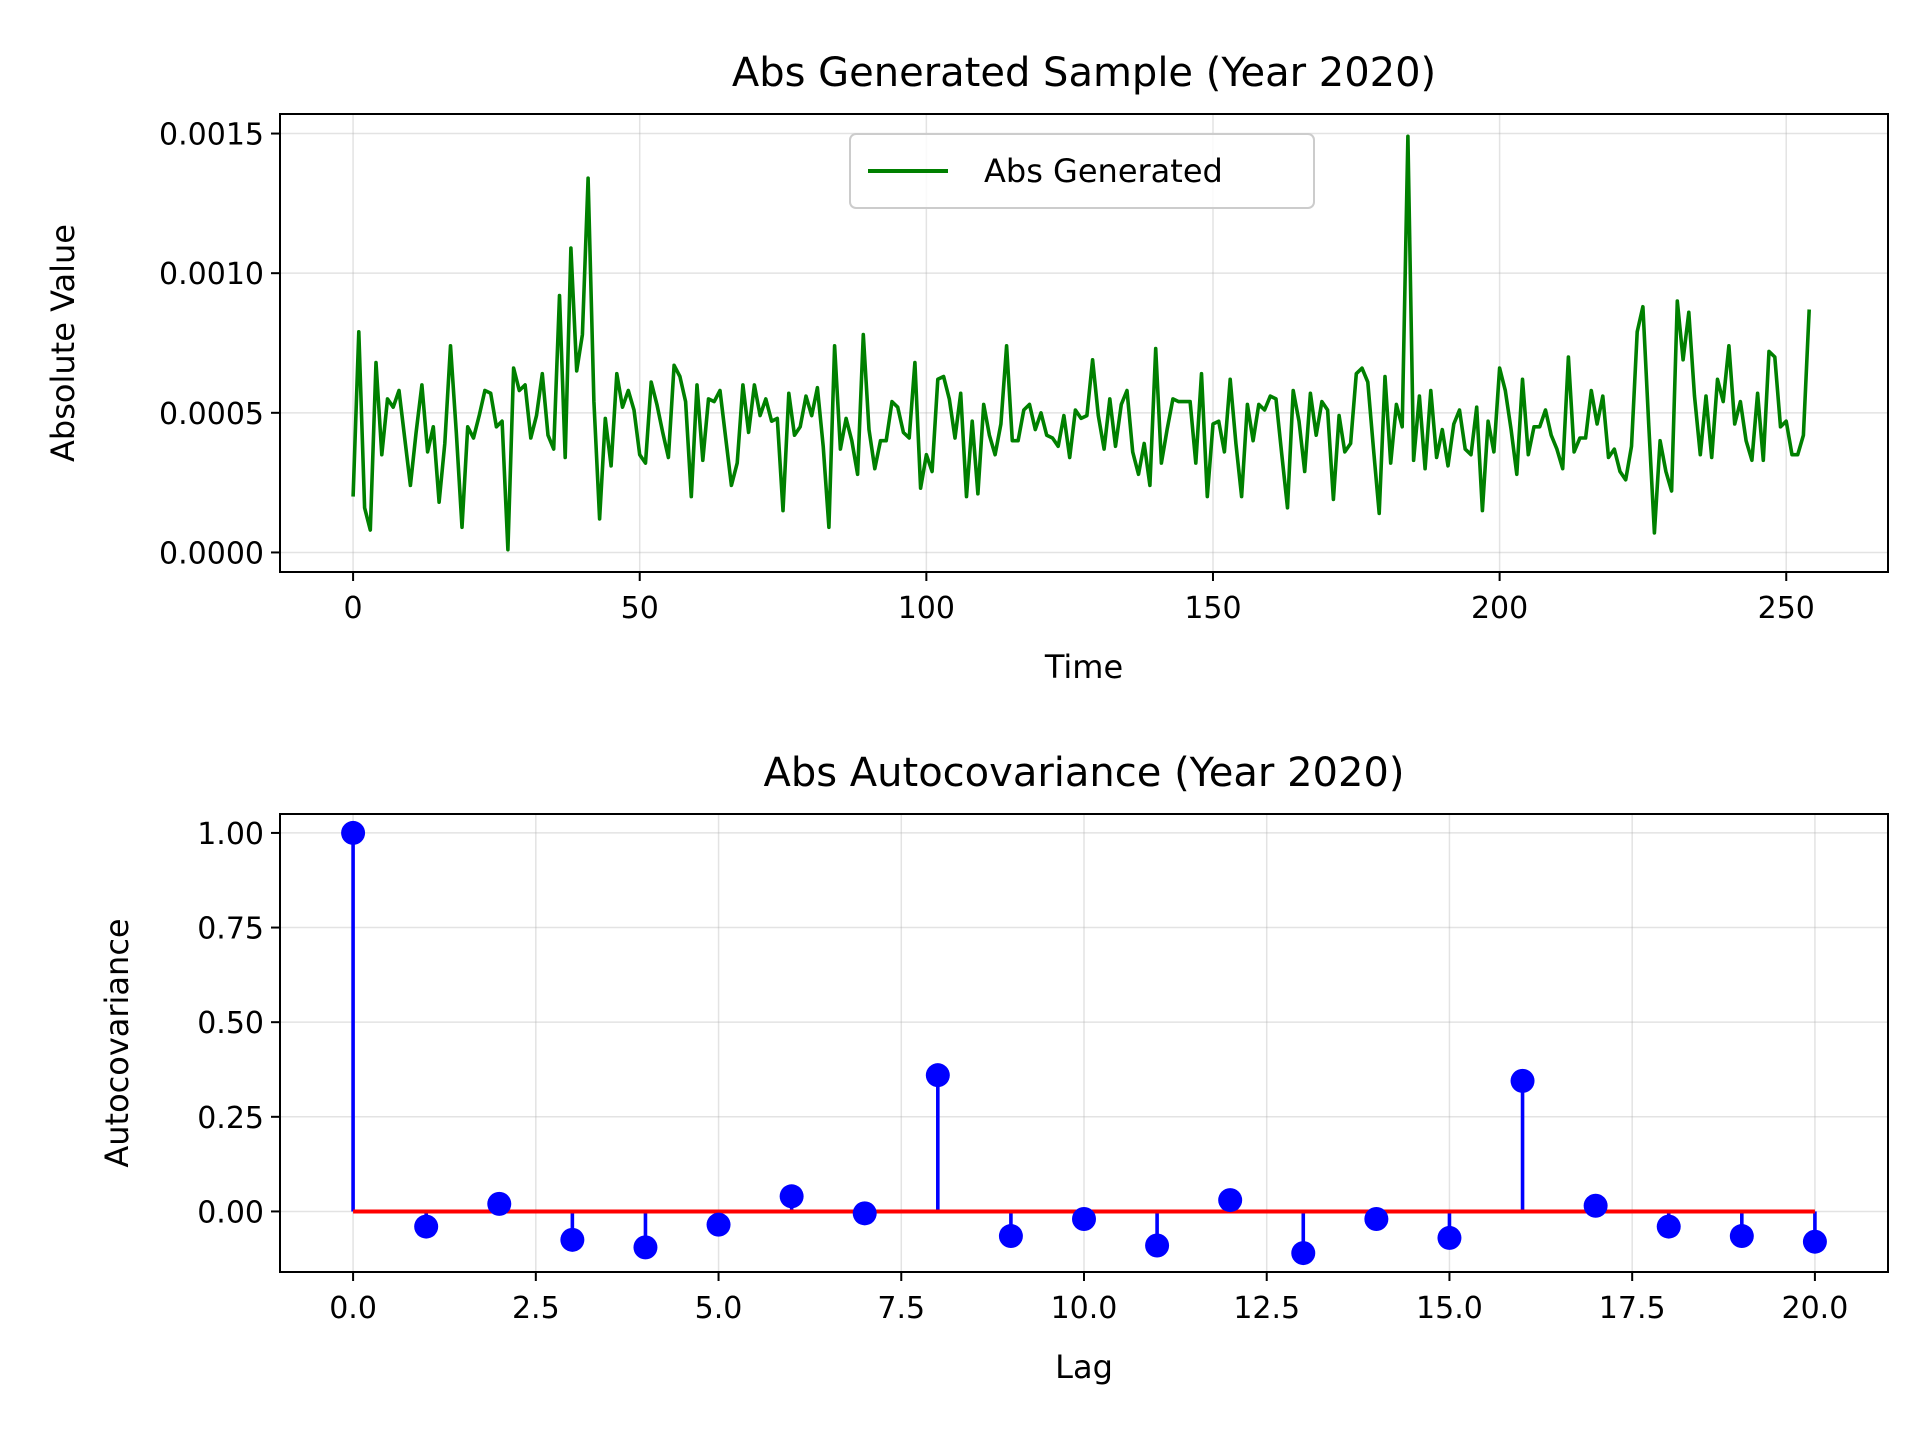 The height and width of the screenshot is (1440, 1920). I want to click on x-tick-label: 17.5, so click(1632, 1308).